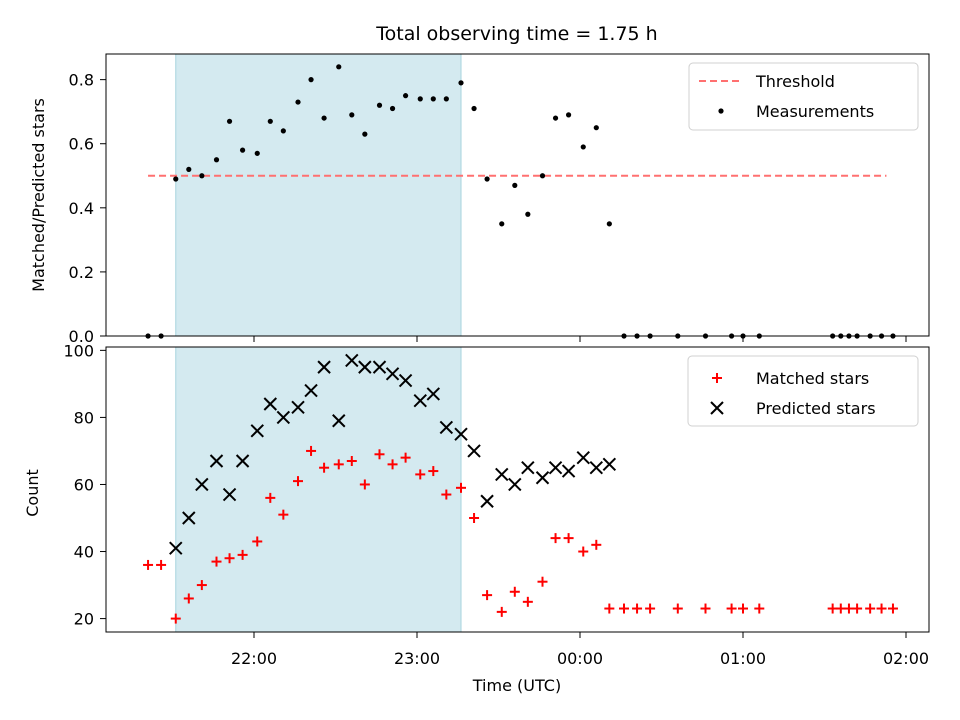 Image resolution: width=960 pixels, height=720 pixels. Describe the element at coordinates (318, 489) in the screenshot. I see `bottom-shaded-region` at that location.